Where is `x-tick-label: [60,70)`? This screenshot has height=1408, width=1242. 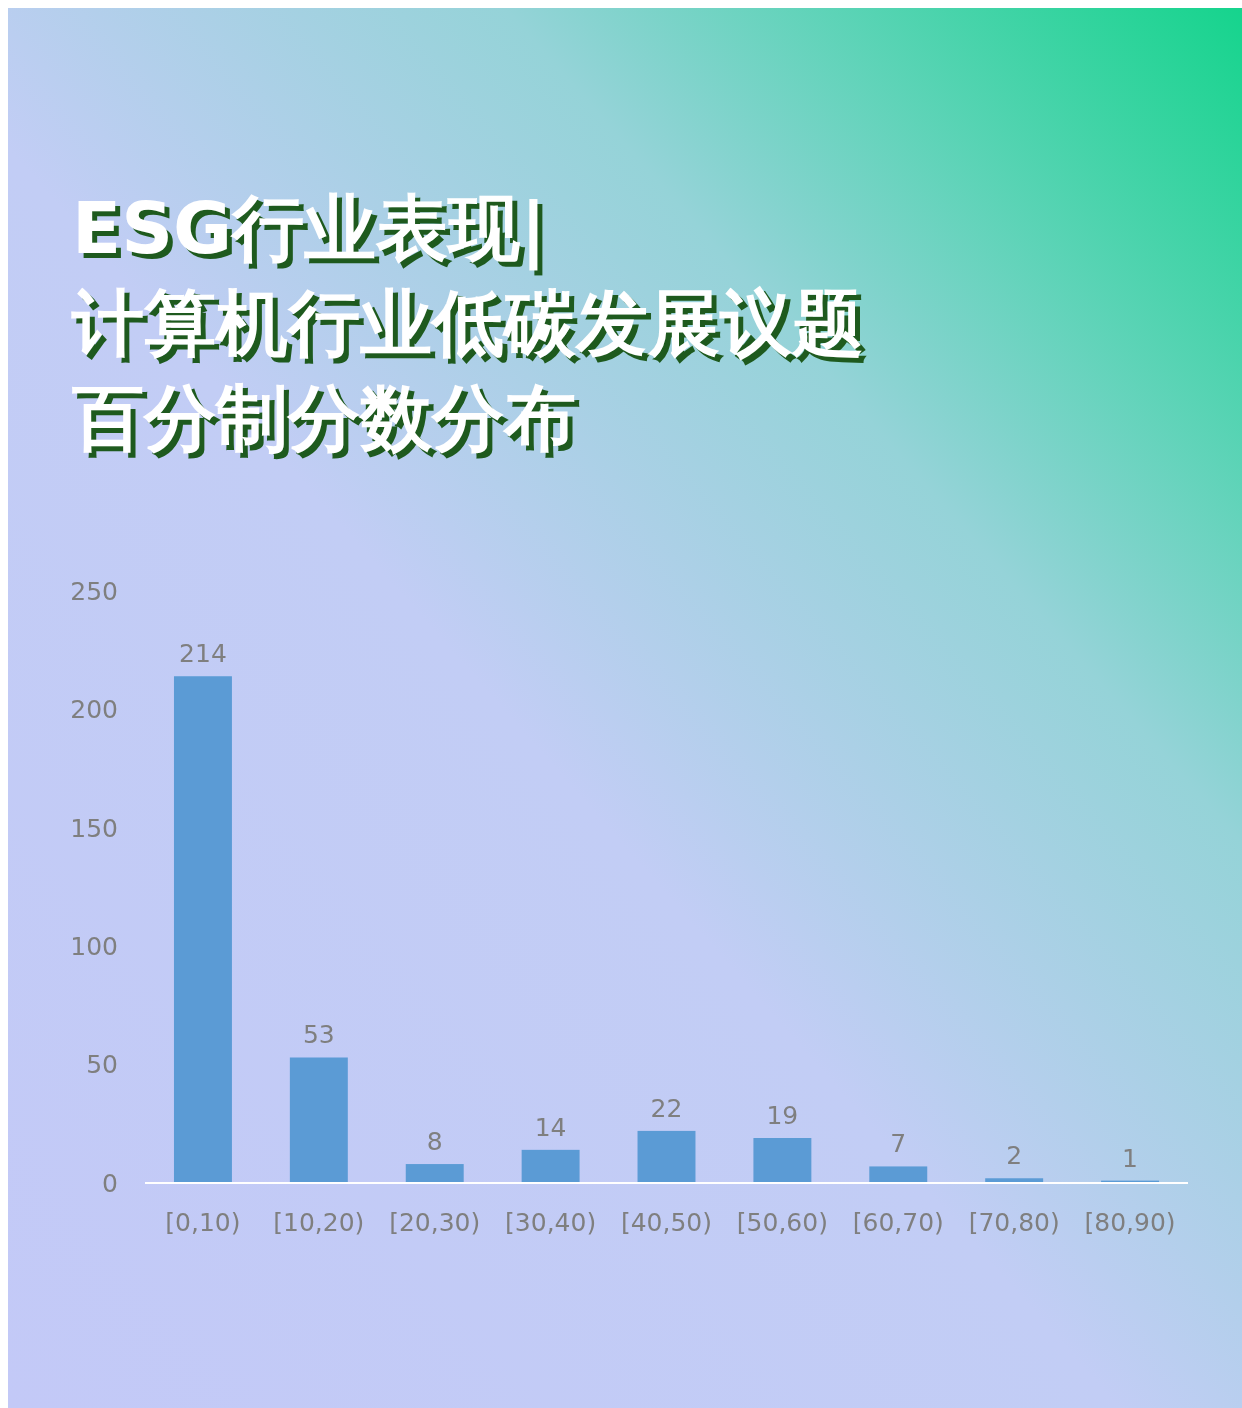
x-tick-label: [60,70) is located at coordinates (898, 1222).